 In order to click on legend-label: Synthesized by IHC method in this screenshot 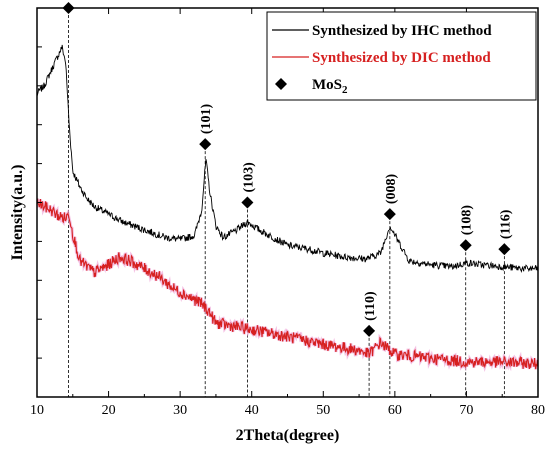, I will do `click(402, 31)`.